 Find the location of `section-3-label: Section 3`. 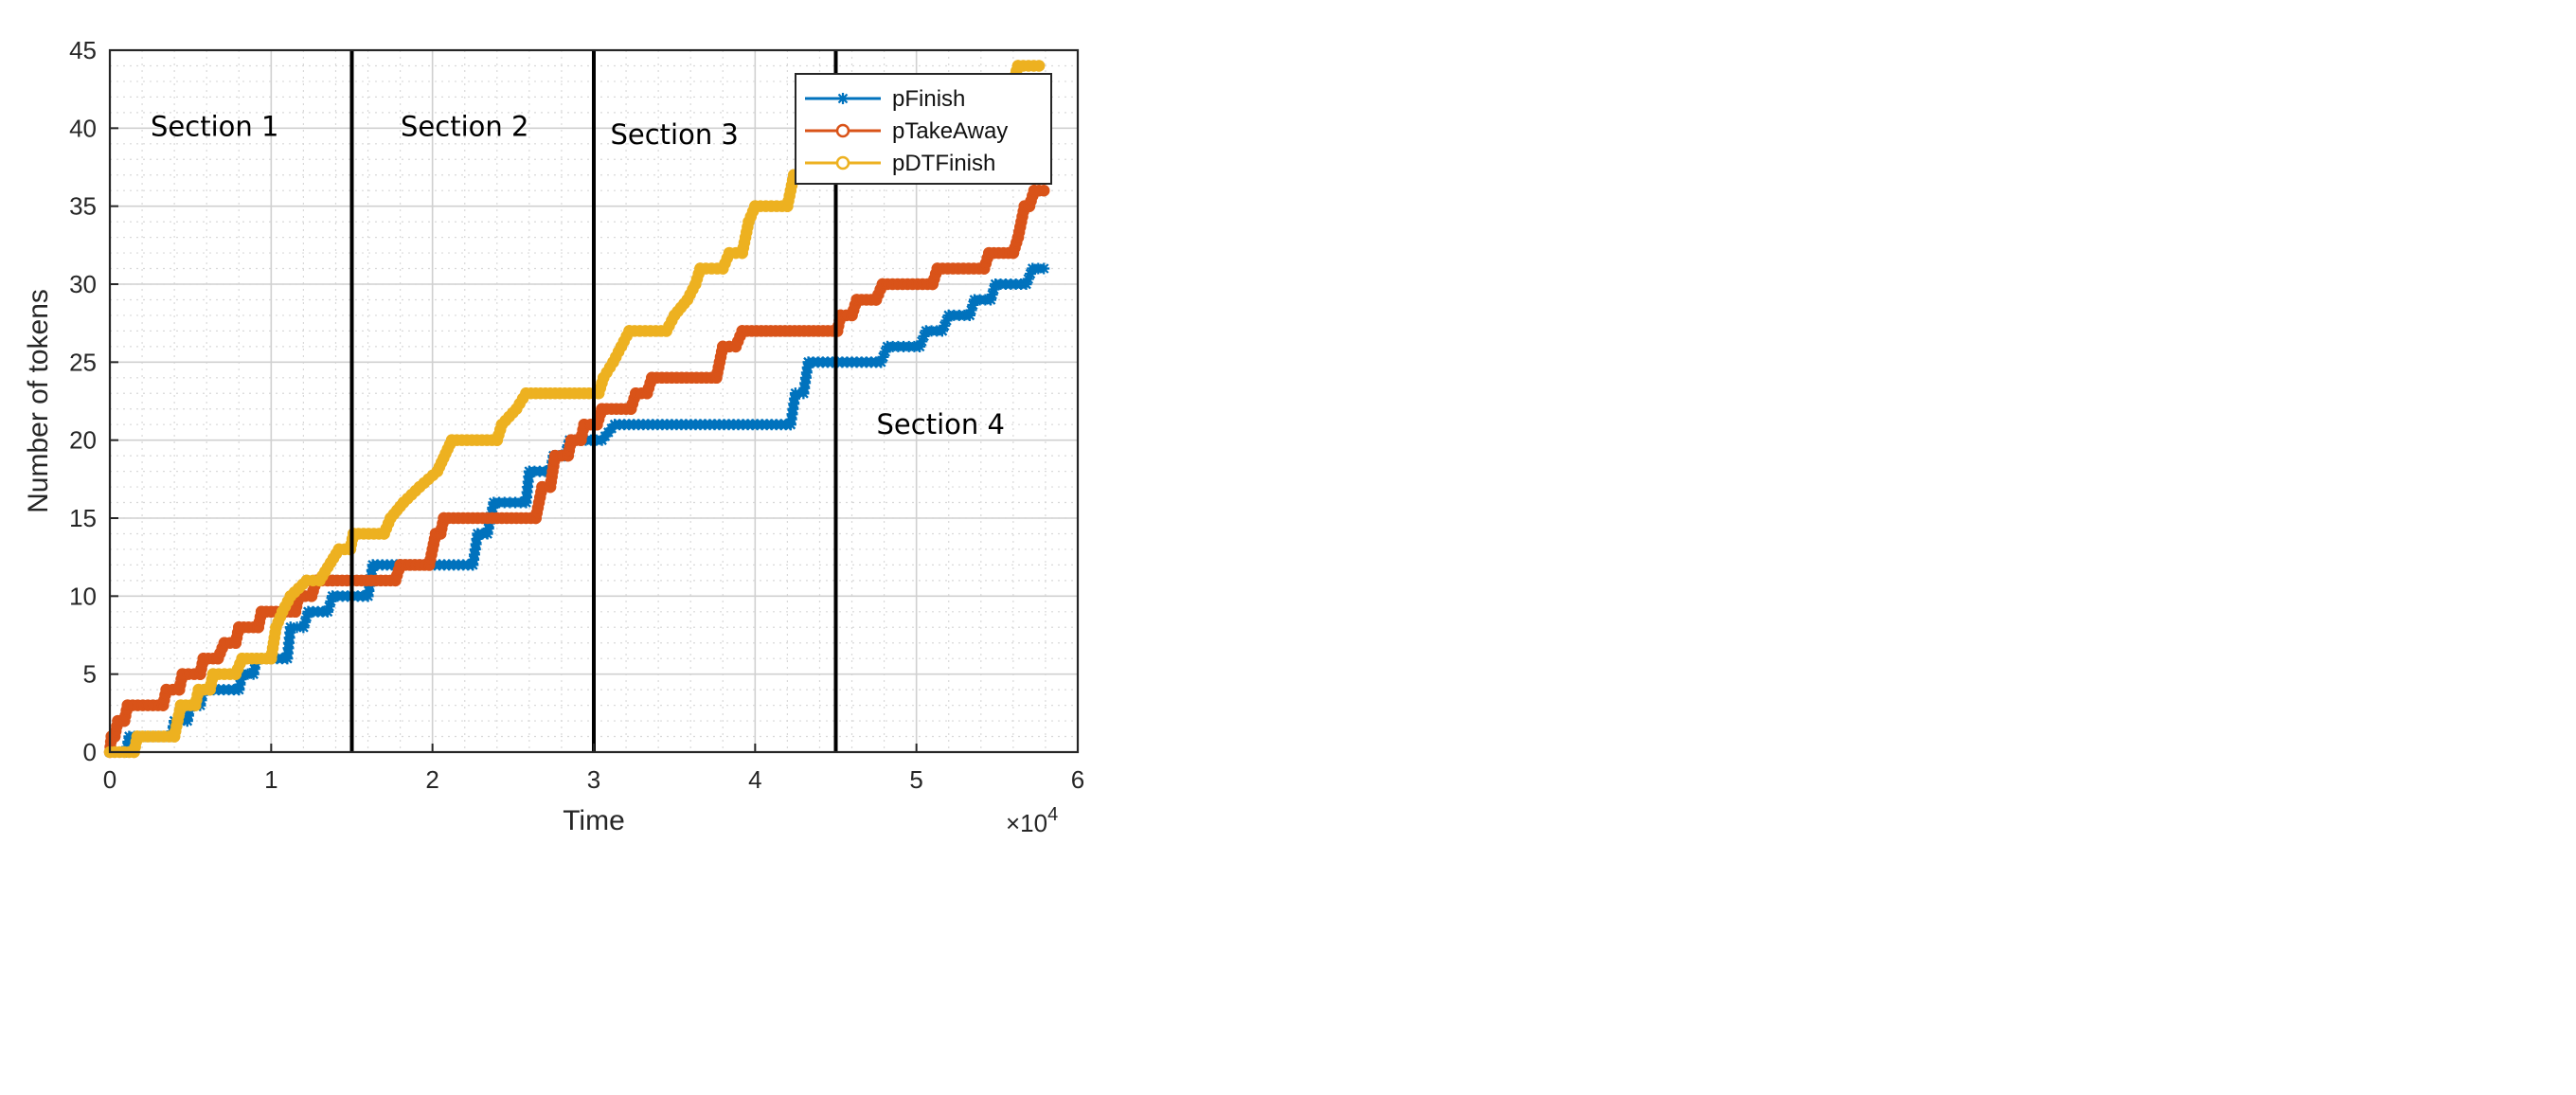

section-3-label: Section 3 is located at coordinates (674, 134).